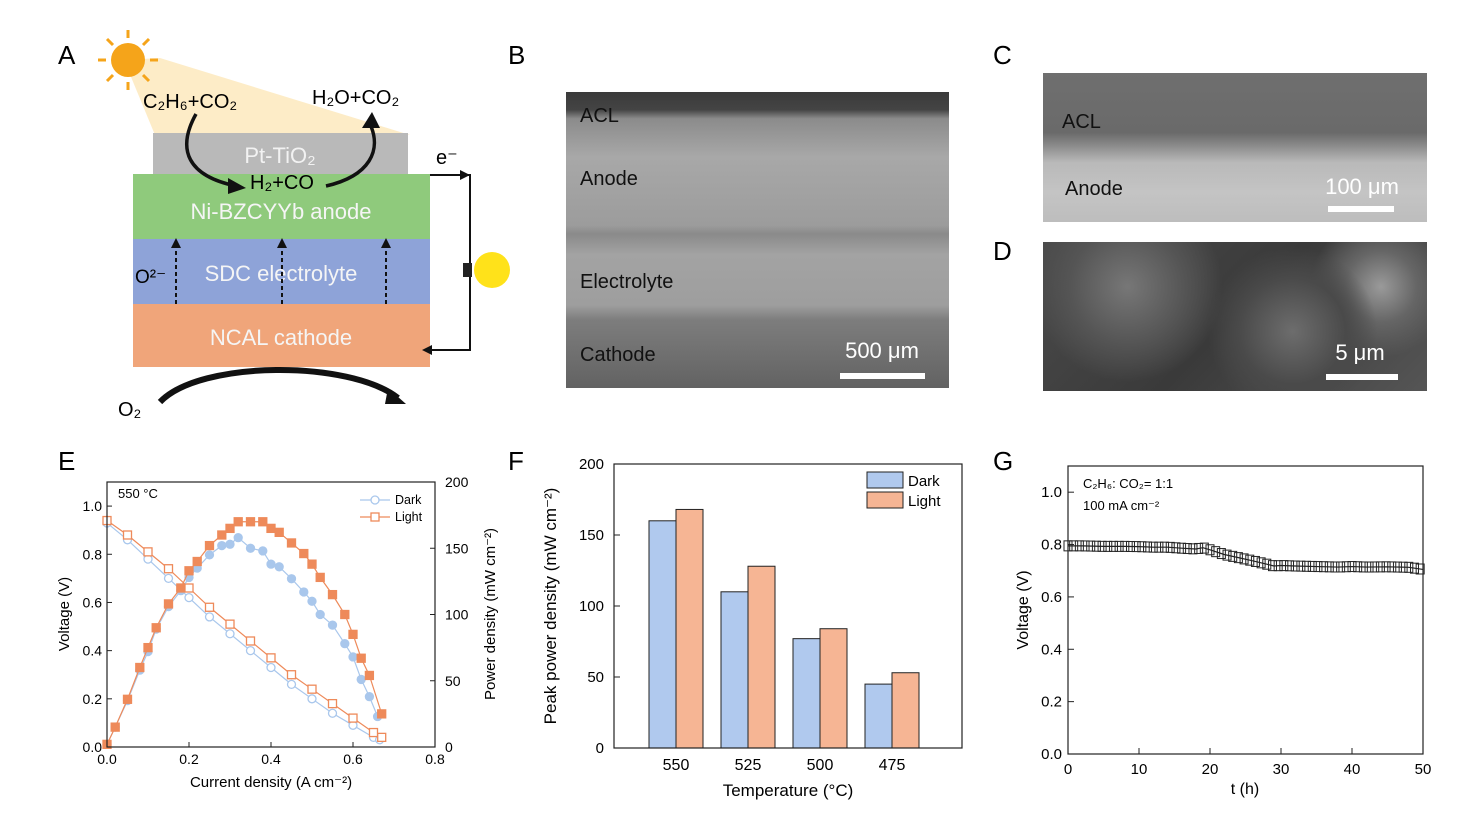 This screenshot has height=816, width=1459. What do you see at coordinates (748, 765) in the screenshot?
I see `x-tick-label: 525` at bounding box center [748, 765].